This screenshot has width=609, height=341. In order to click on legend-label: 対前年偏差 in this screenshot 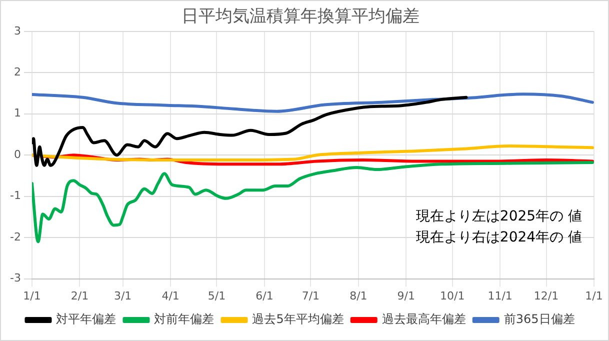, I will do `click(184, 319)`.